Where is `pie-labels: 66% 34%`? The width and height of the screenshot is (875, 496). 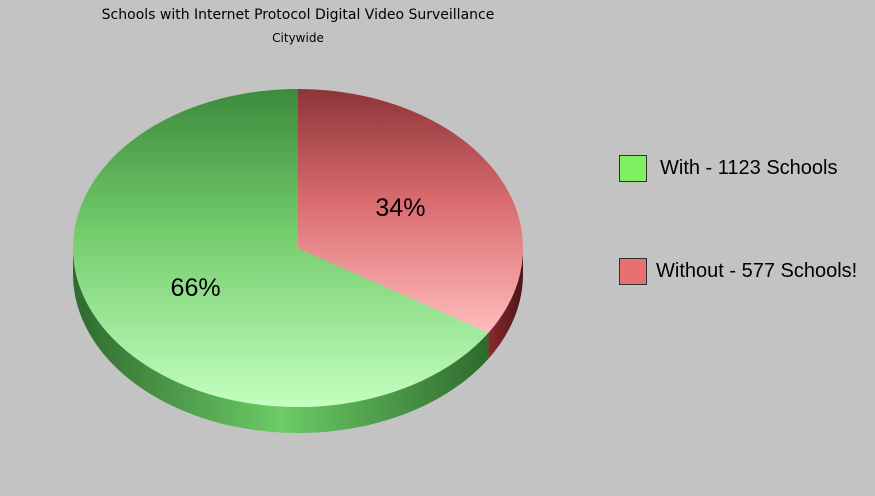 pie-labels: 66% 34% is located at coordinates (298, 248).